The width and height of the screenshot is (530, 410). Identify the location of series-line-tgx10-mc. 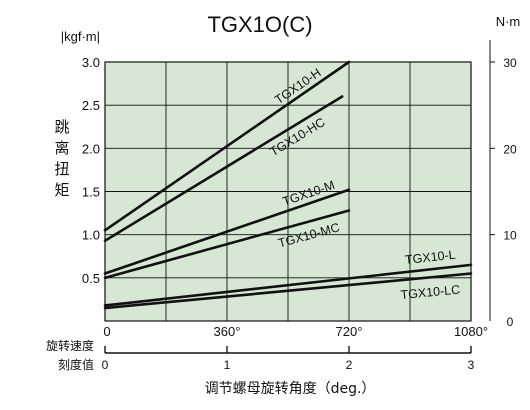
(227, 244).